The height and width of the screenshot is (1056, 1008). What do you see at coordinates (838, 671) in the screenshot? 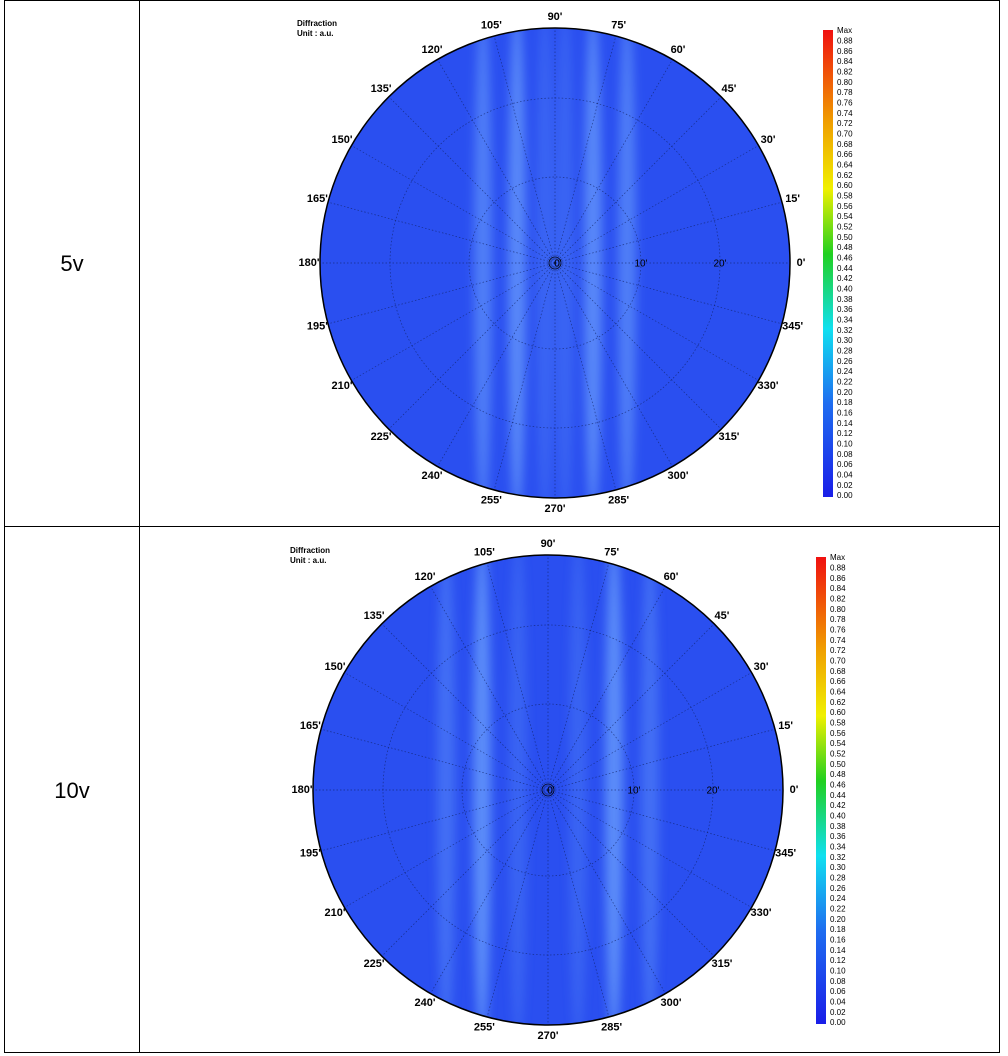
I see `colorbar-label: 0.68` at bounding box center [838, 671].